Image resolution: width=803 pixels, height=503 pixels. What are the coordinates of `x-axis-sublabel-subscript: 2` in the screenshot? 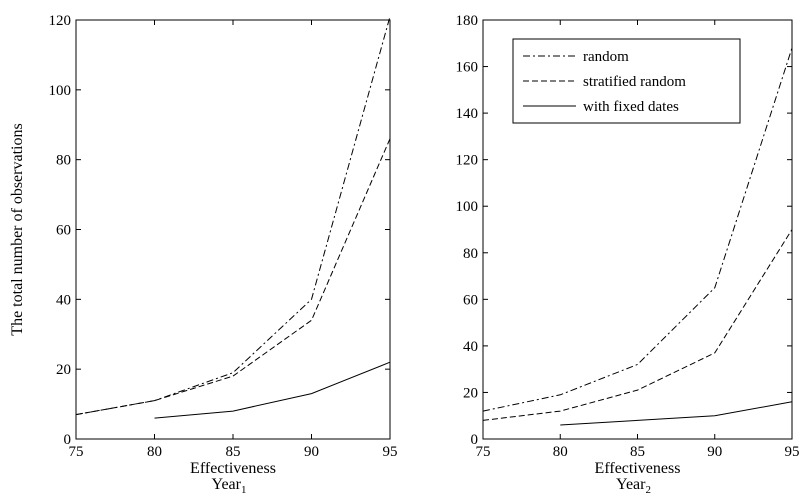 It's located at (648, 490).